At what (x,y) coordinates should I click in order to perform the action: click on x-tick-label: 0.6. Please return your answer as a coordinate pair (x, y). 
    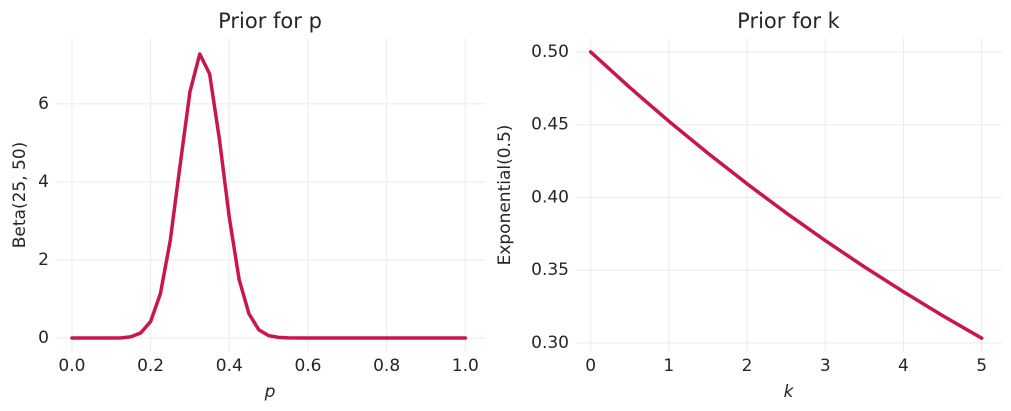
    Looking at the image, I should click on (307, 366).